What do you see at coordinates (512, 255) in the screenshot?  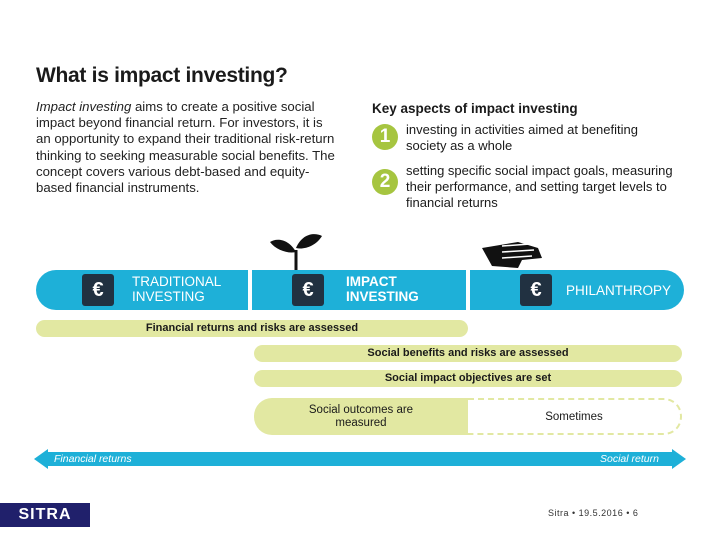 I see `giving-hand-icon` at bounding box center [512, 255].